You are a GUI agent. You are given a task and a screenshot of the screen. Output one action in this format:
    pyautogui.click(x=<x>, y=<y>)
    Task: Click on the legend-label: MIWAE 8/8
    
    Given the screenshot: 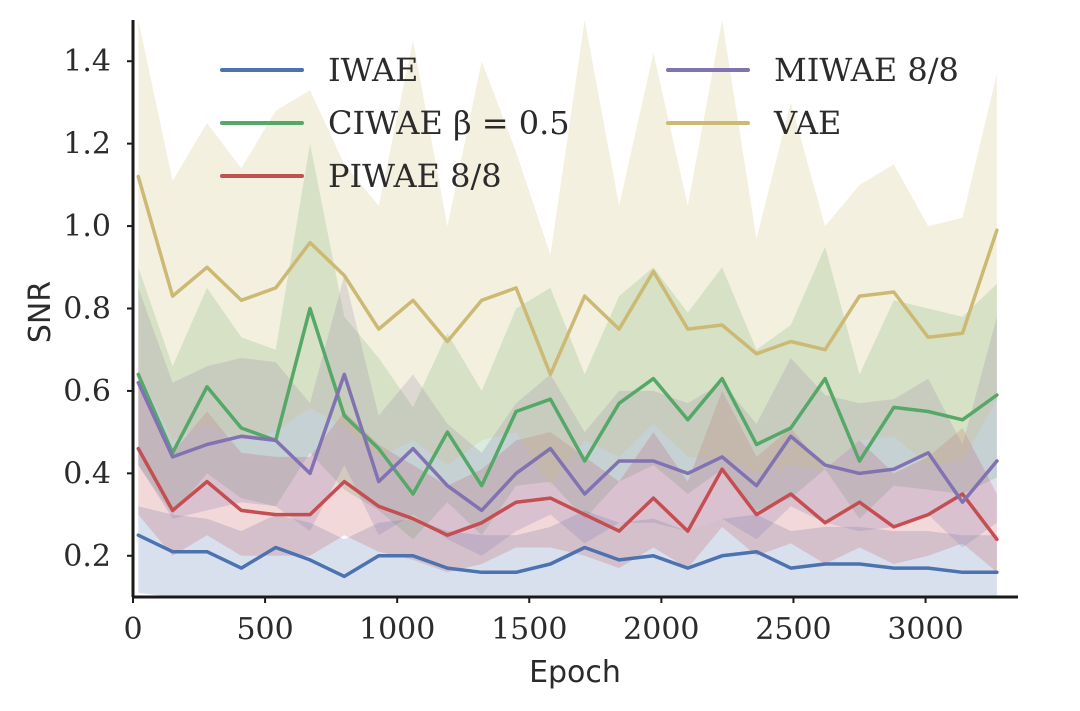 What is the action you would take?
    pyautogui.click(x=866, y=70)
    